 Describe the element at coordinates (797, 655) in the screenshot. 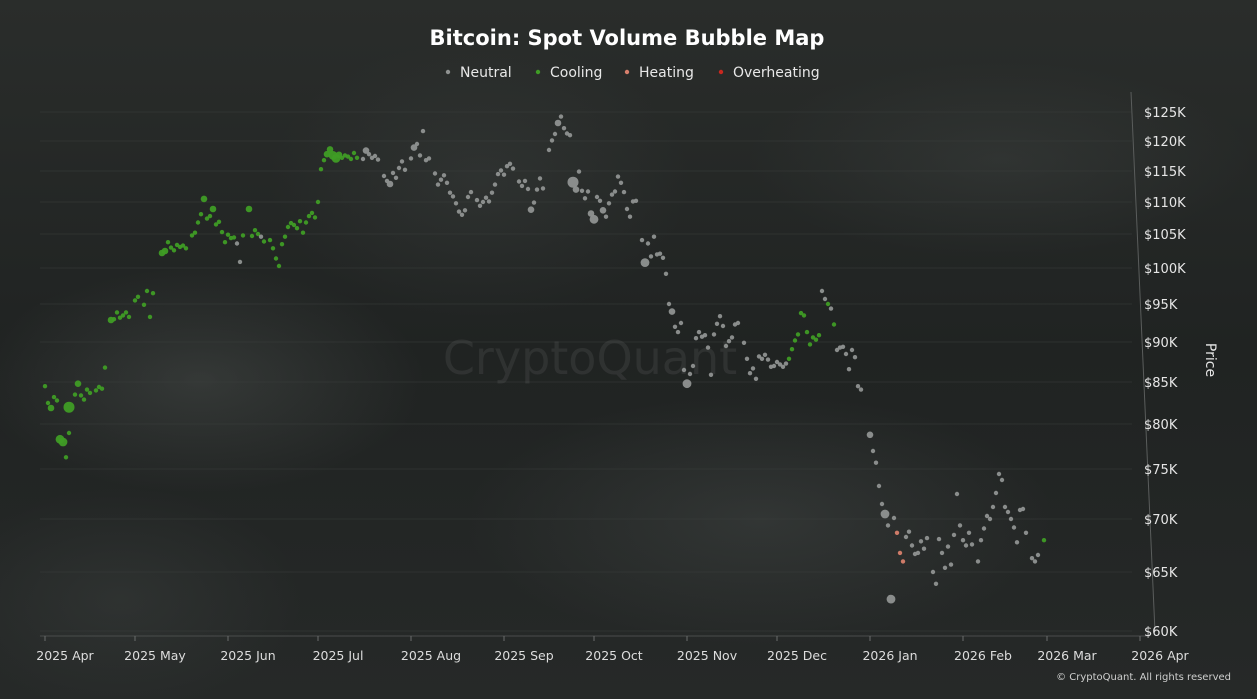

I see `x-tick-label: 2025 Dec` at that location.